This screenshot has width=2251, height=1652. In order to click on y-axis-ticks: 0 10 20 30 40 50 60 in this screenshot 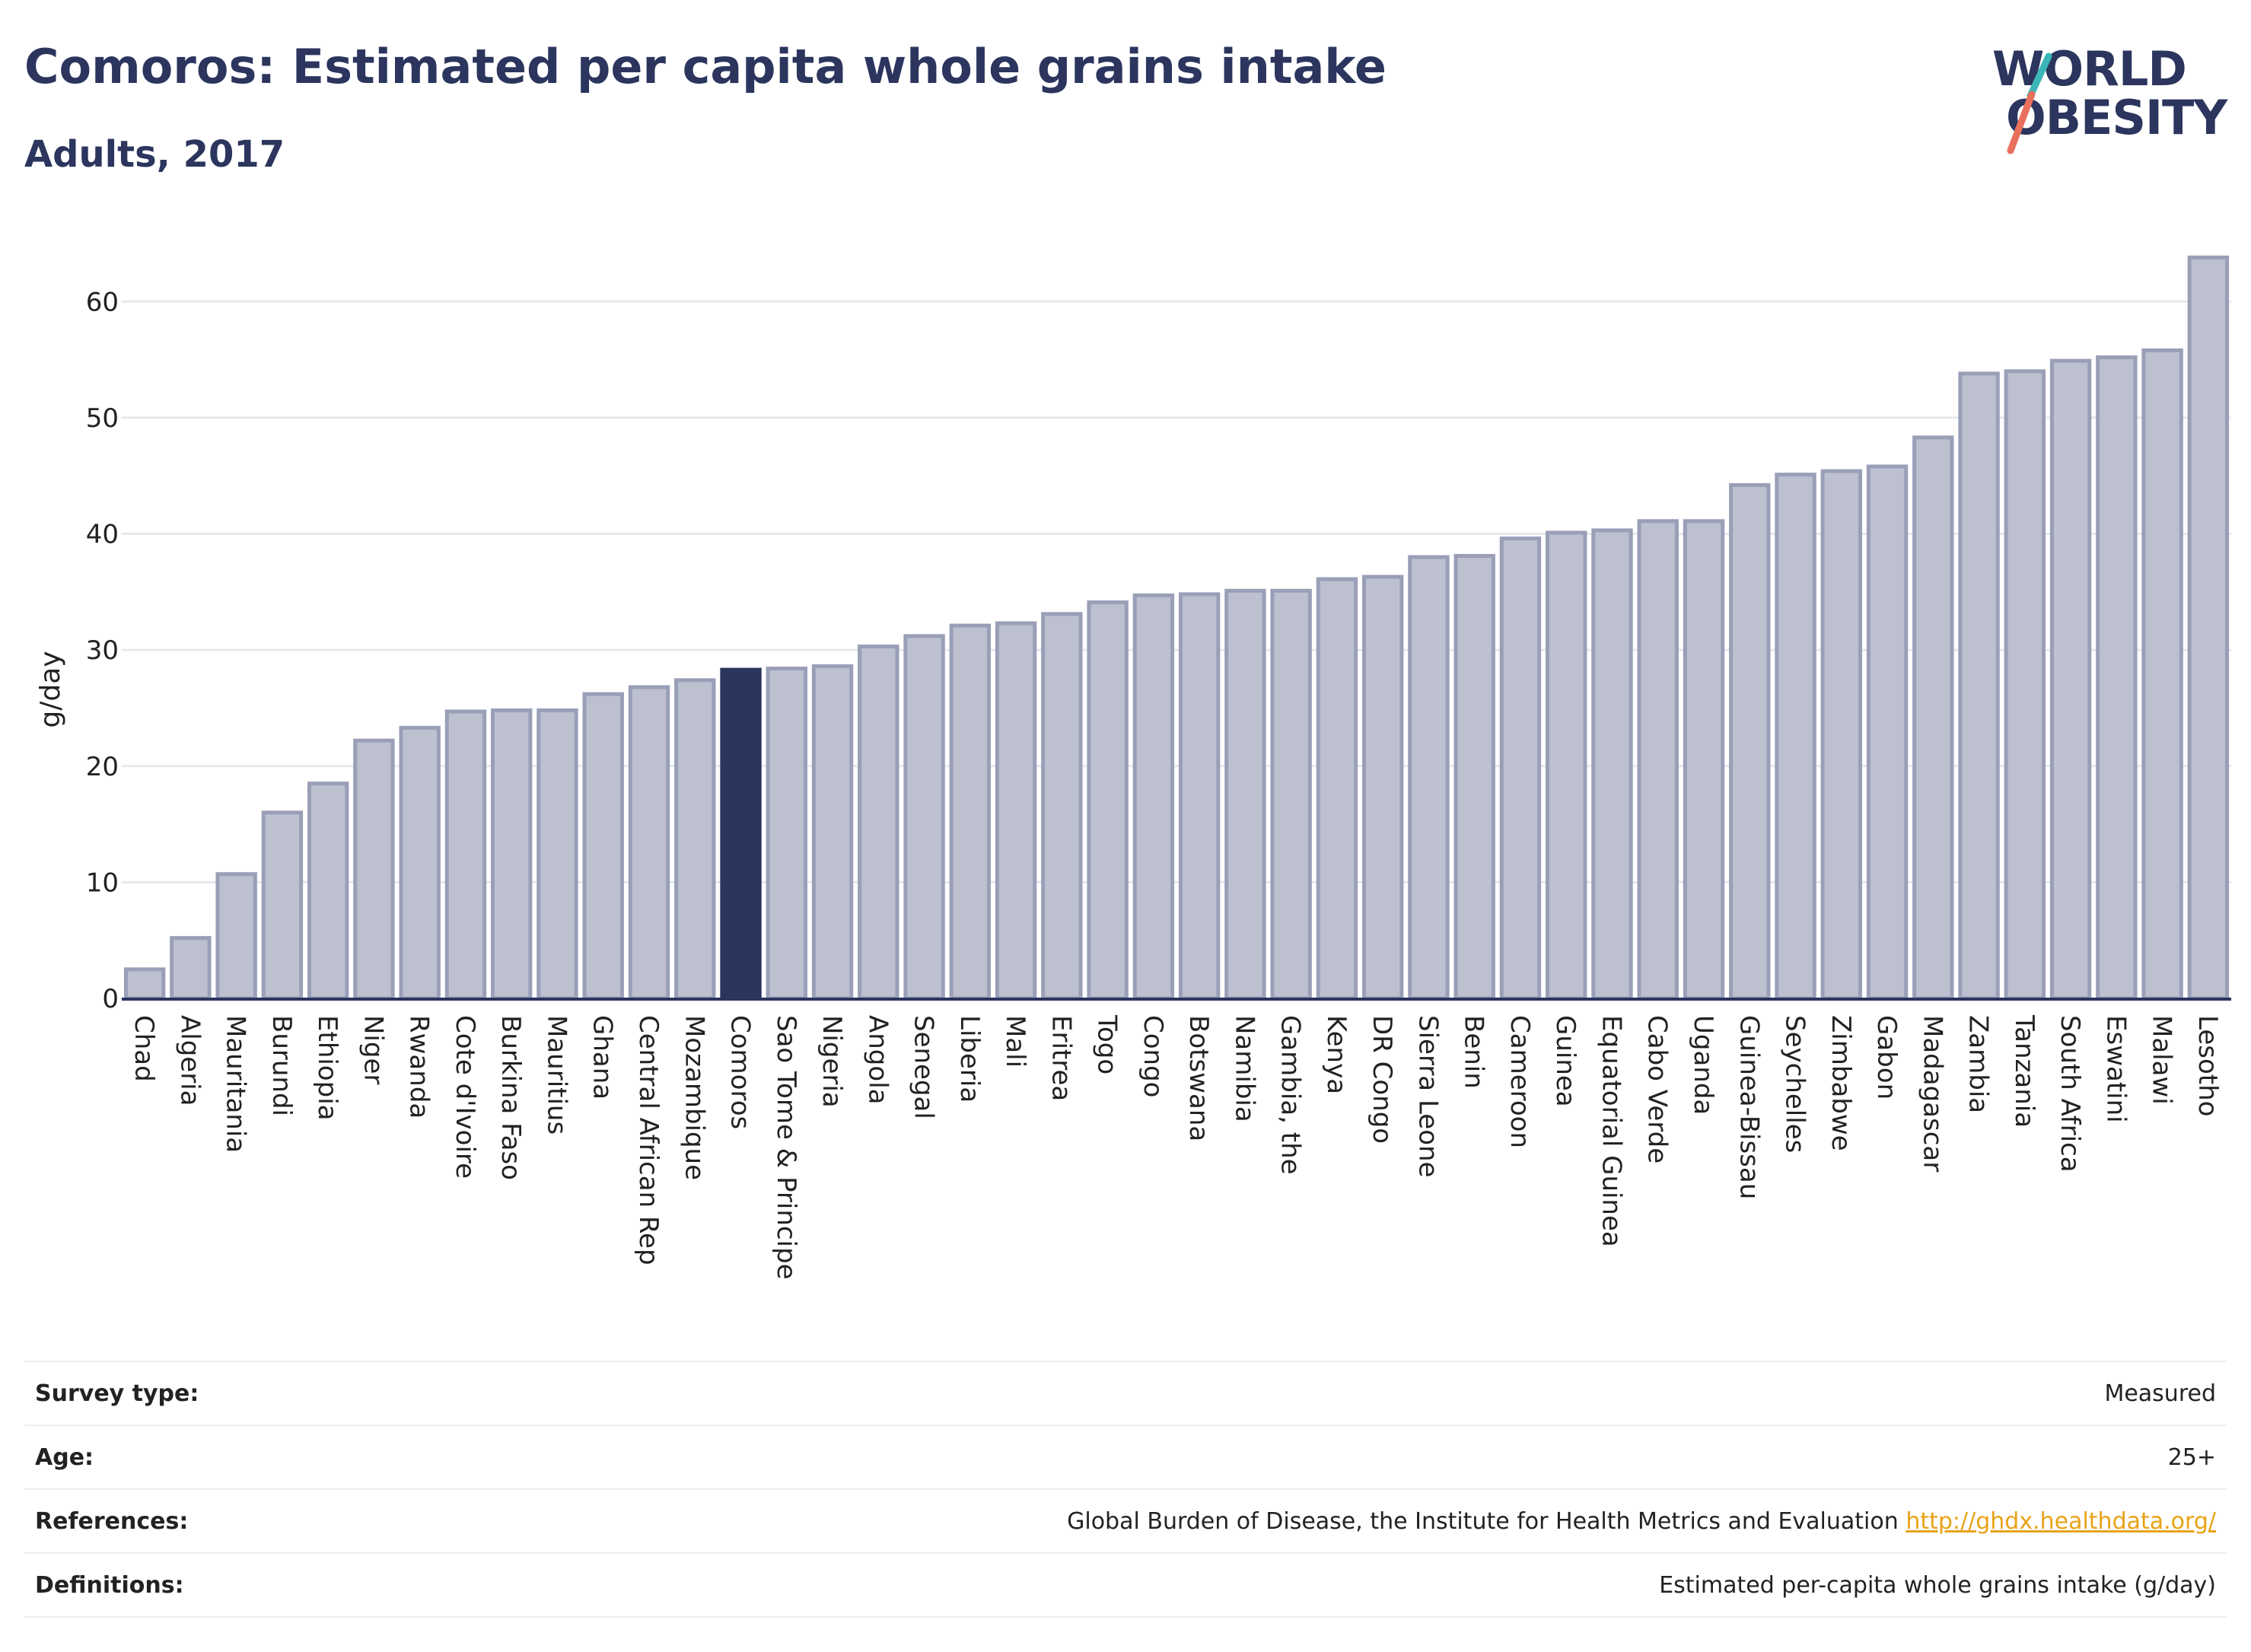, I will do `click(102, 650)`.